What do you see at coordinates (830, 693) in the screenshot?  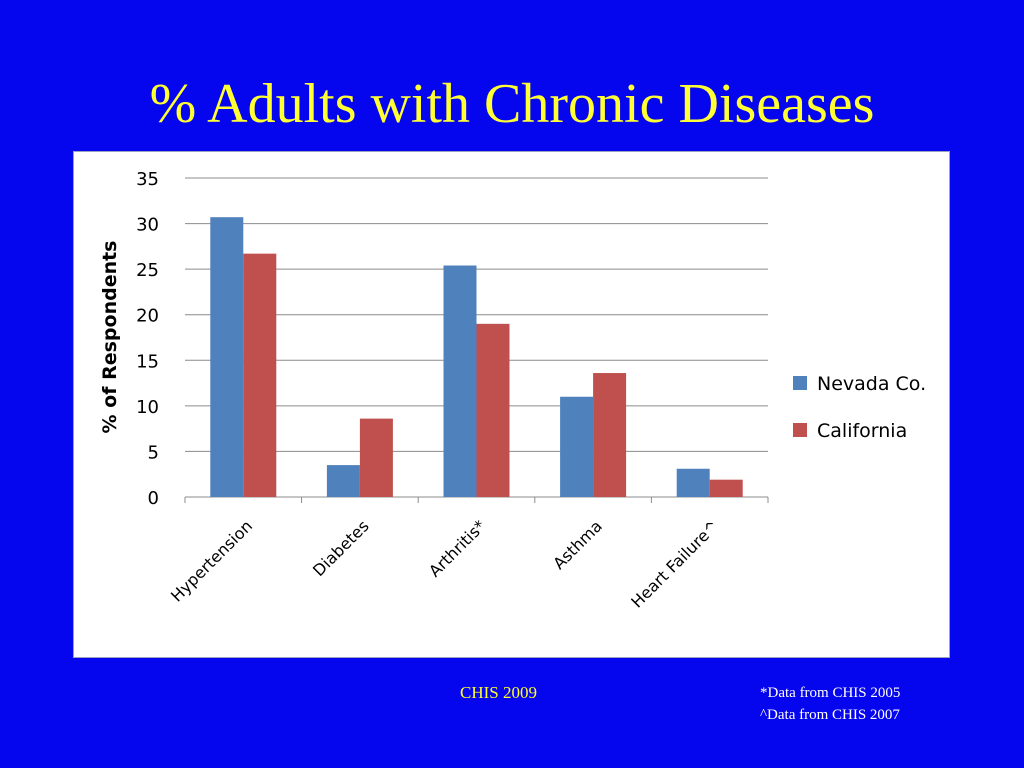 I see `footnote: *Data from CHIS 2005` at bounding box center [830, 693].